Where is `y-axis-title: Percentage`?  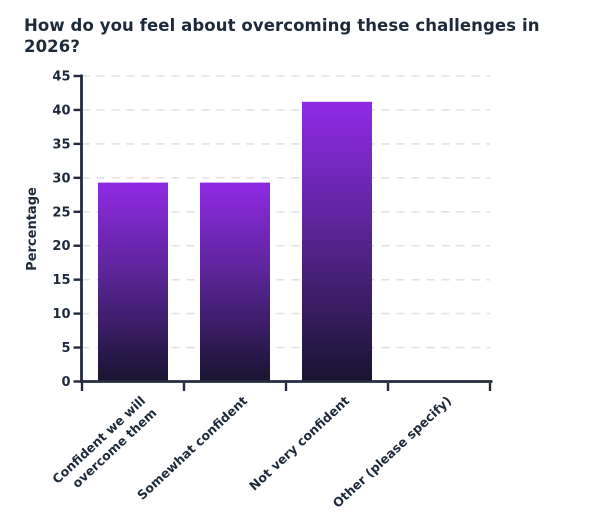 y-axis-title: Percentage is located at coordinates (32, 229).